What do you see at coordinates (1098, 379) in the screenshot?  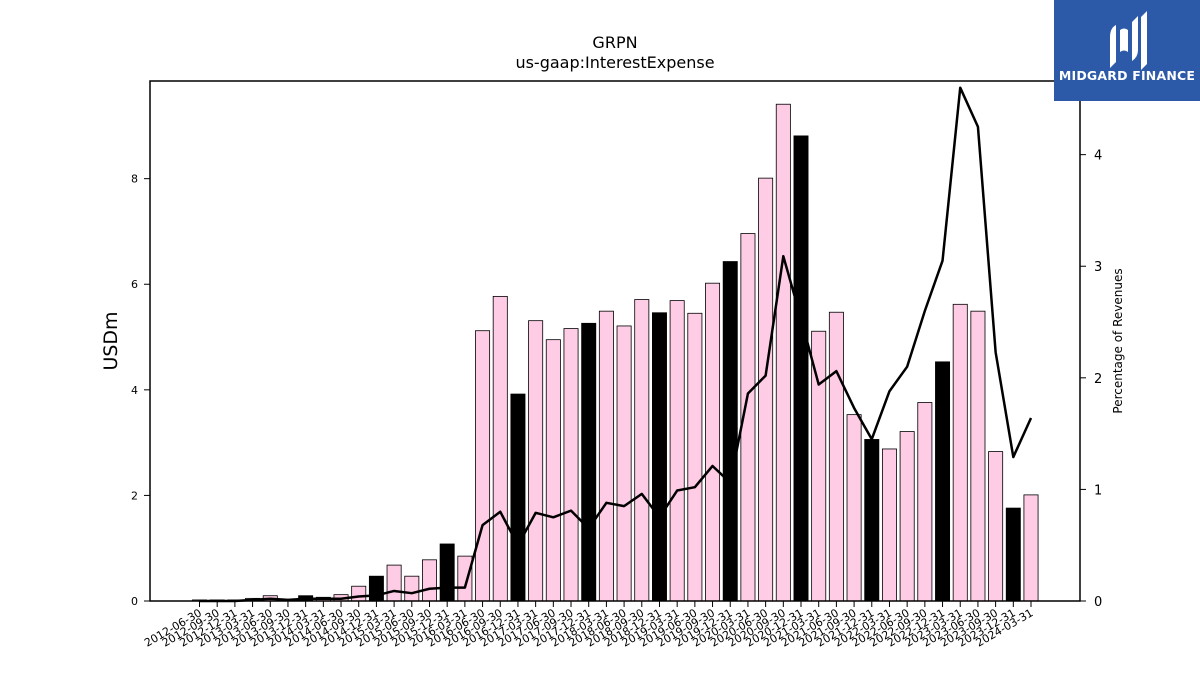 I see `y2-tick-label: 2` at bounding box center [1098, 379].